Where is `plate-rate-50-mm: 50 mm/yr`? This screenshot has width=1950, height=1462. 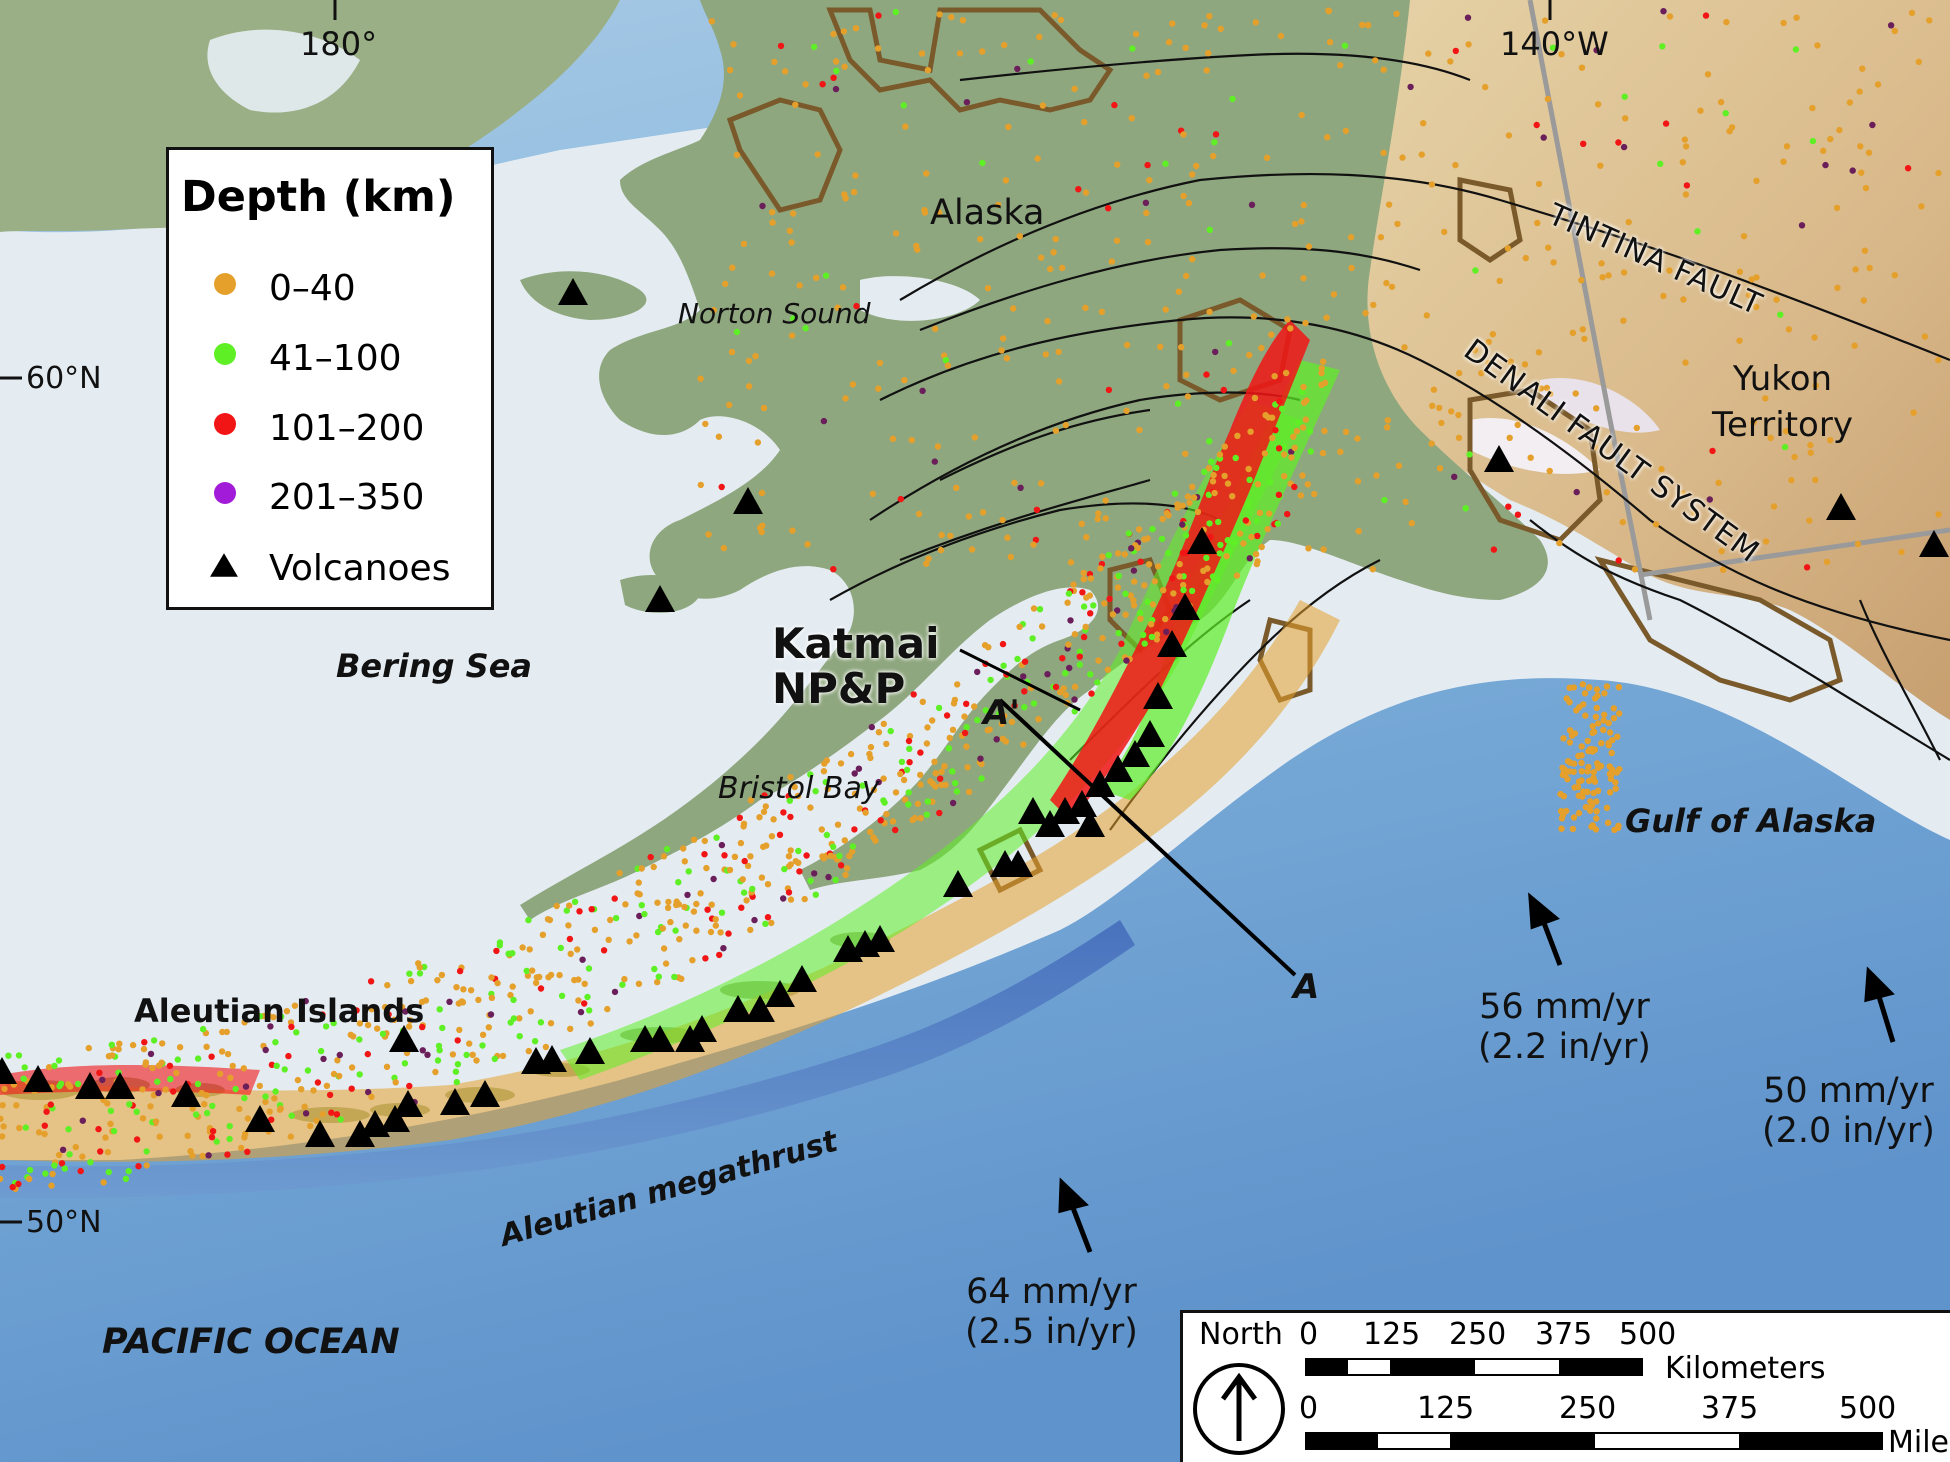 plate-rate-50-mm: 50 mm/yr is located at coordinates (1848, 1091).